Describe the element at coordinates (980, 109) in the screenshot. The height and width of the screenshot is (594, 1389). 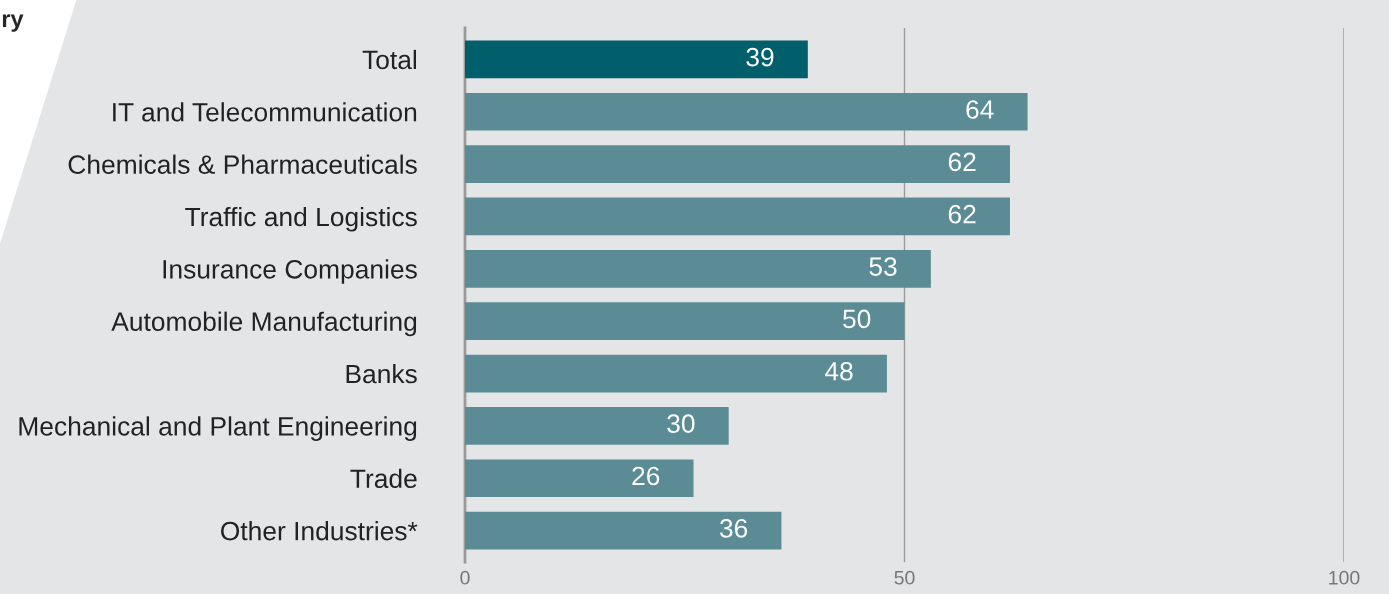
I see `data-label: 64` at that location.